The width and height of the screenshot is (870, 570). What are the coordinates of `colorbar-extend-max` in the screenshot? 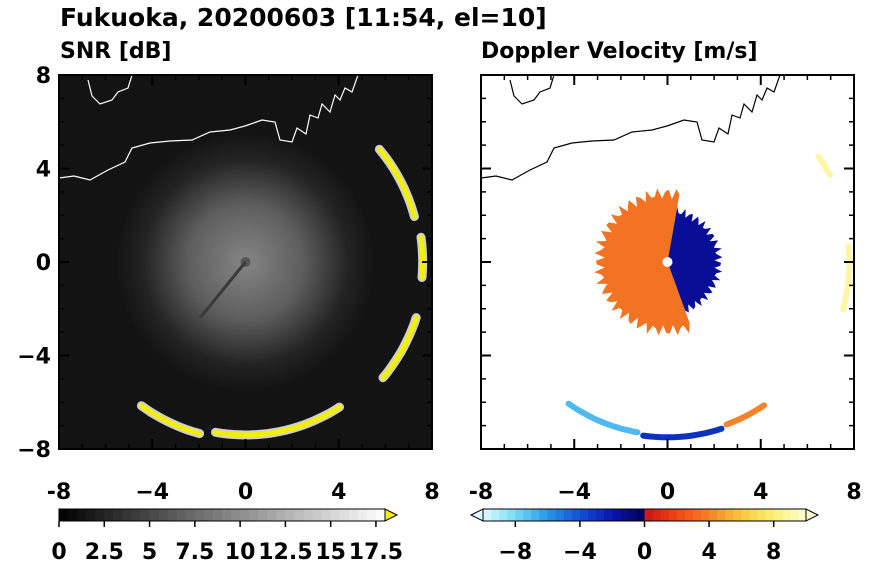 It's located at (812, 515).